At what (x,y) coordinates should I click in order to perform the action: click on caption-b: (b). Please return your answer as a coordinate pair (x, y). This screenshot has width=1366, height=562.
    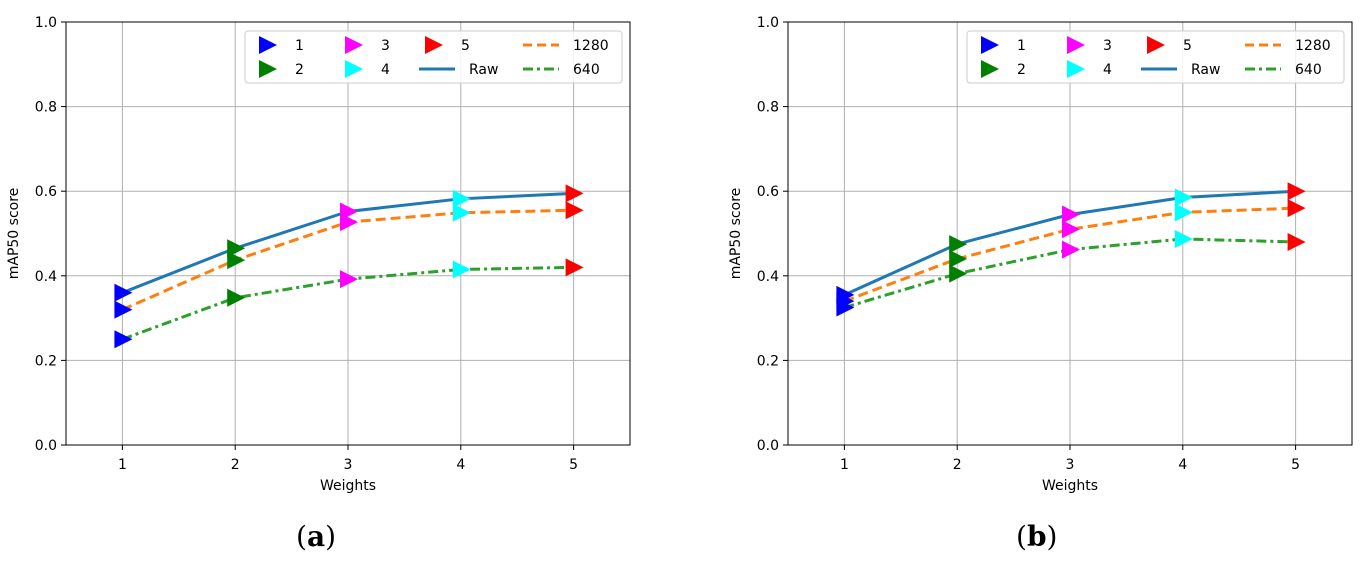
    Looking at the image, I should click on (1037, 536).